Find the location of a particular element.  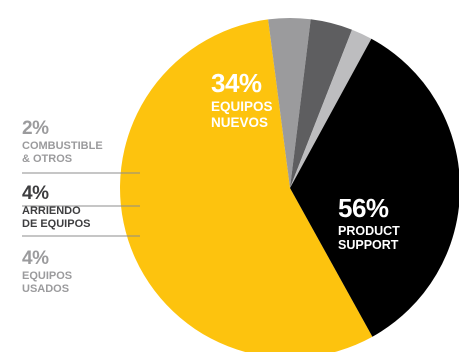

combustible-caption: COMBUSTIBLE & OTROS is located at coordinates (62, 152).